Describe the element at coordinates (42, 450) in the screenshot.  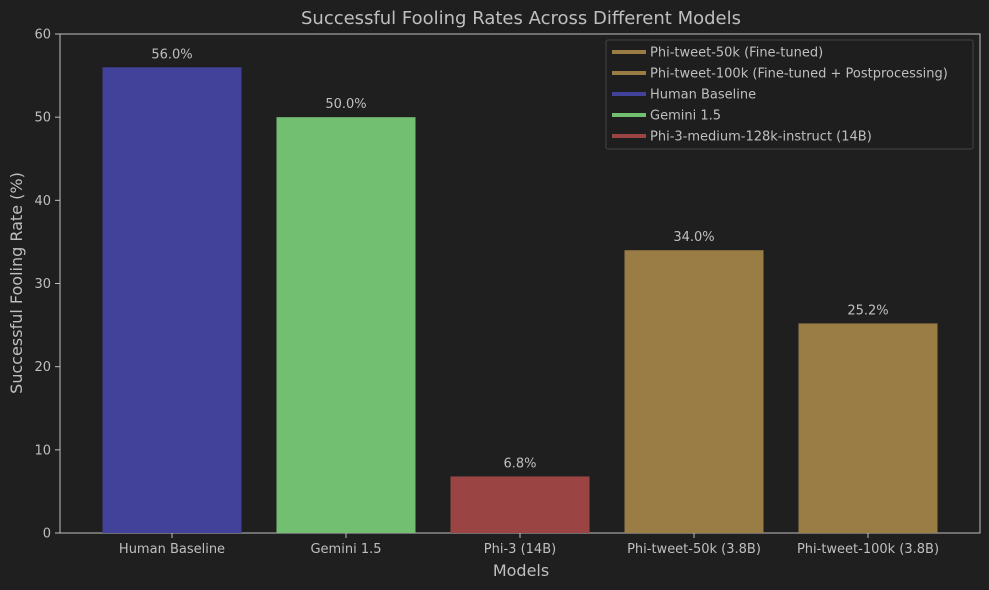
I see `y-tick-label: 10` at that location.